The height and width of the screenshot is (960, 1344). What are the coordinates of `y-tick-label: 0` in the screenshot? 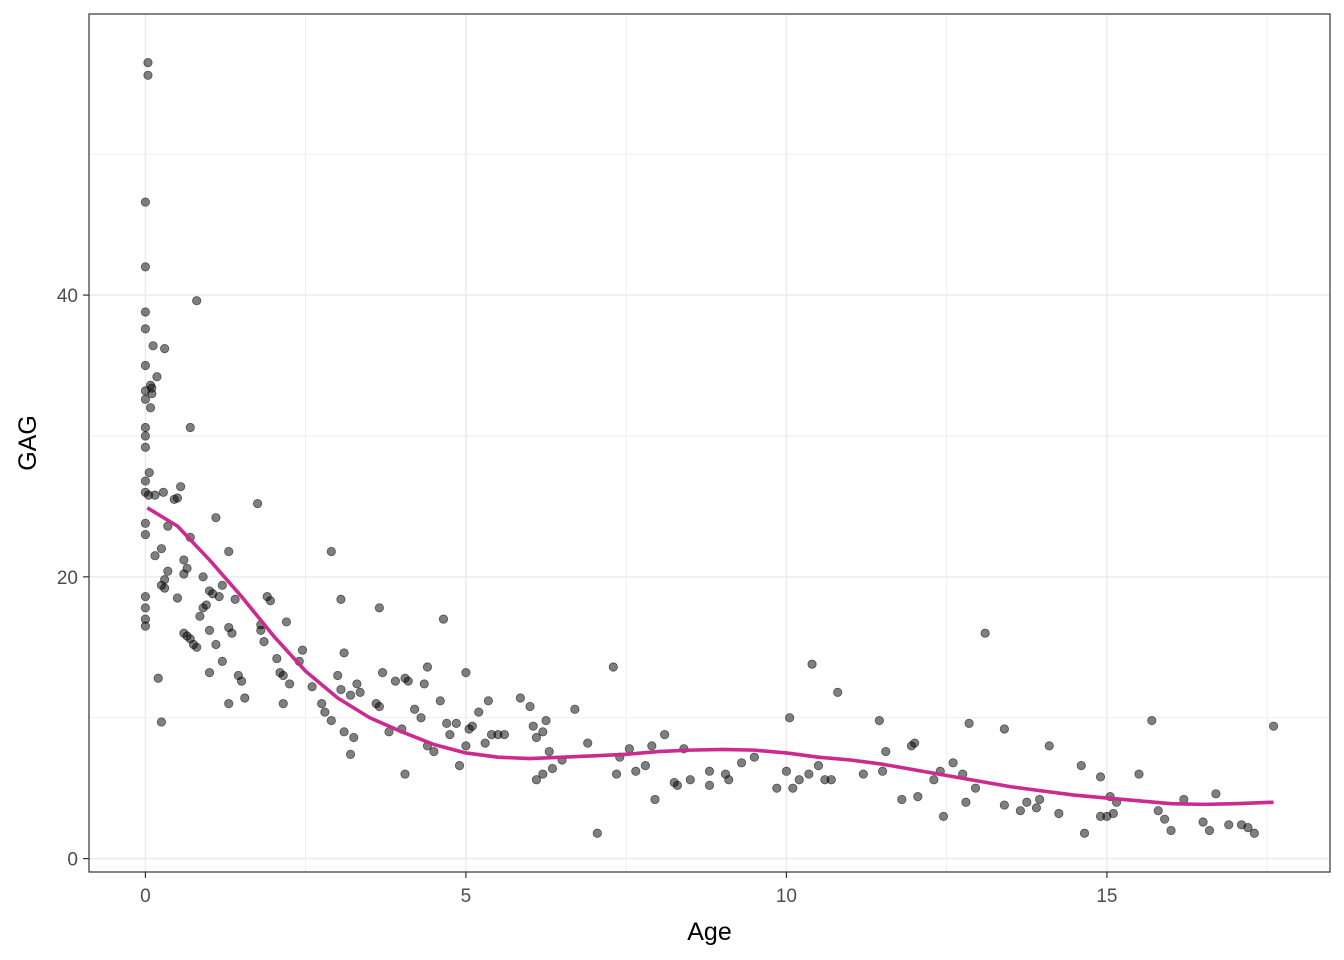 It's located at (72, 860).